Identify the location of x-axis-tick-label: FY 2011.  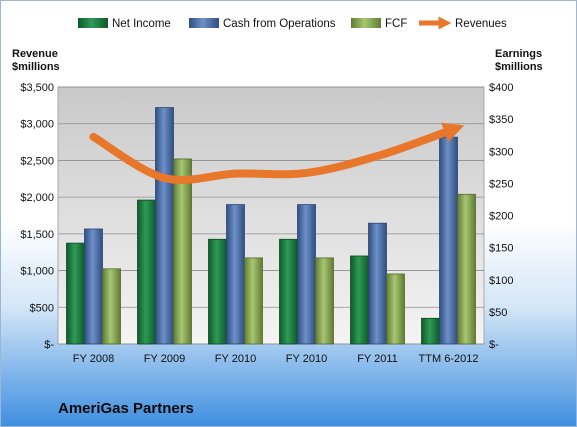
(377, 359).